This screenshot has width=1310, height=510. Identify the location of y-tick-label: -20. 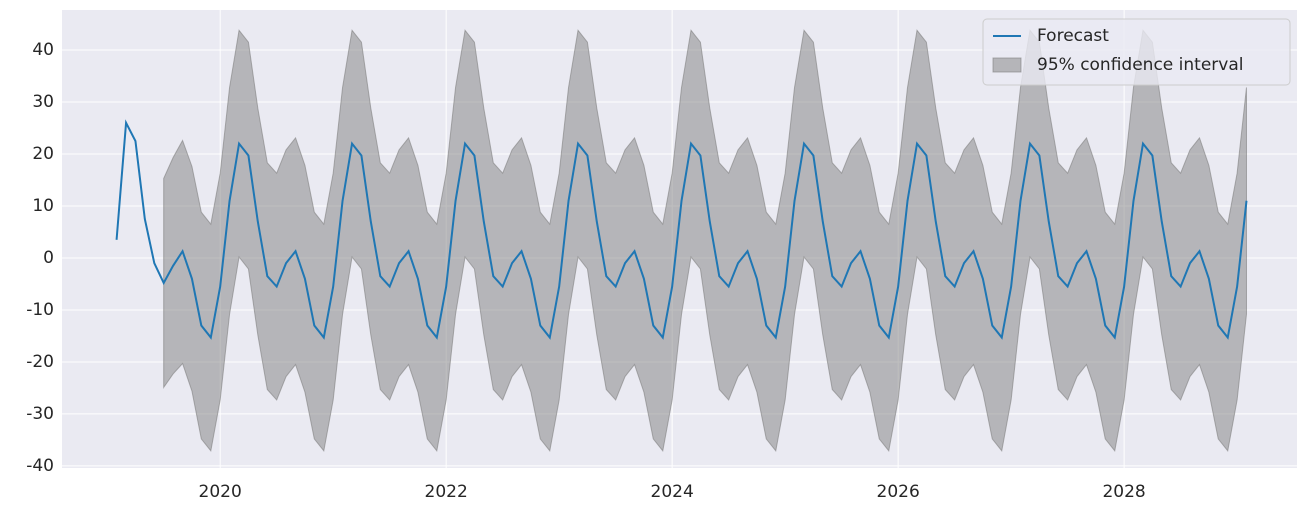
(40, 362).